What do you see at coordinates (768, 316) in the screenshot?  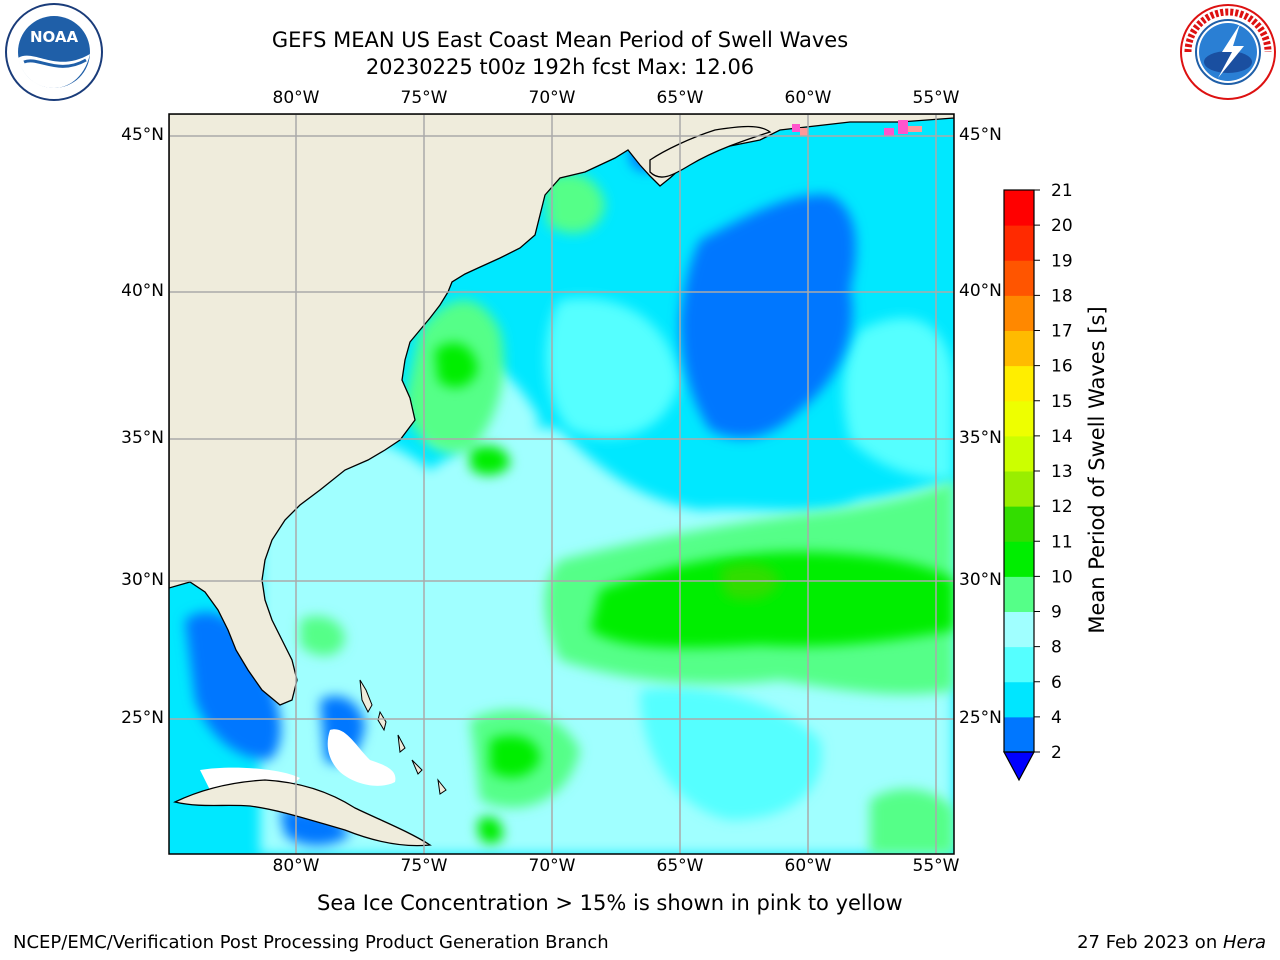 I see `swell-band-4-6-ne` at bounding box center [768, 316].